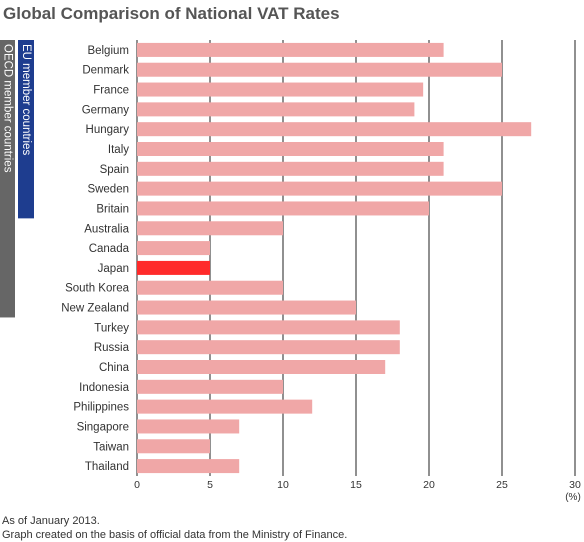 The image size is (584, 542). Describe the element at coordinates (7, 179) in the screenshot. I see `group-oecd-member-countries-bracket` at that location.